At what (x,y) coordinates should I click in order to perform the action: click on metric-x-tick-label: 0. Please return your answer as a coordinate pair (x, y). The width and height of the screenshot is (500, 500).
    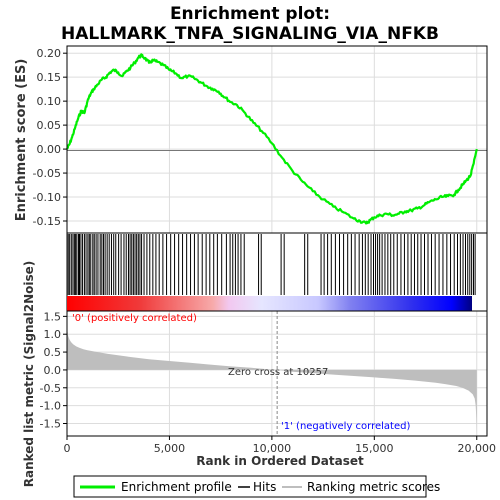
    Looking at the image, I should click on (67, 448).